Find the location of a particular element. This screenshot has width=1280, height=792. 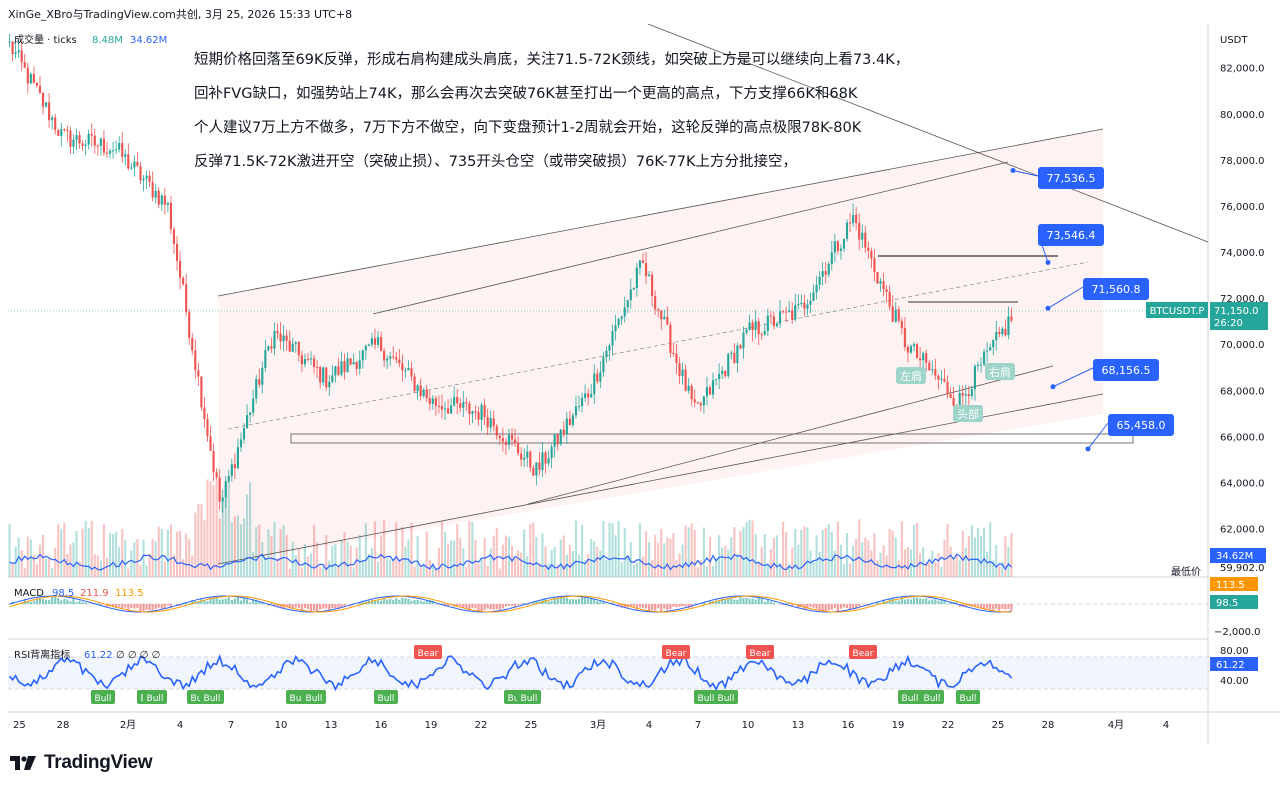

tradingview-footer: TradingView is located at coordinates (81, 763).